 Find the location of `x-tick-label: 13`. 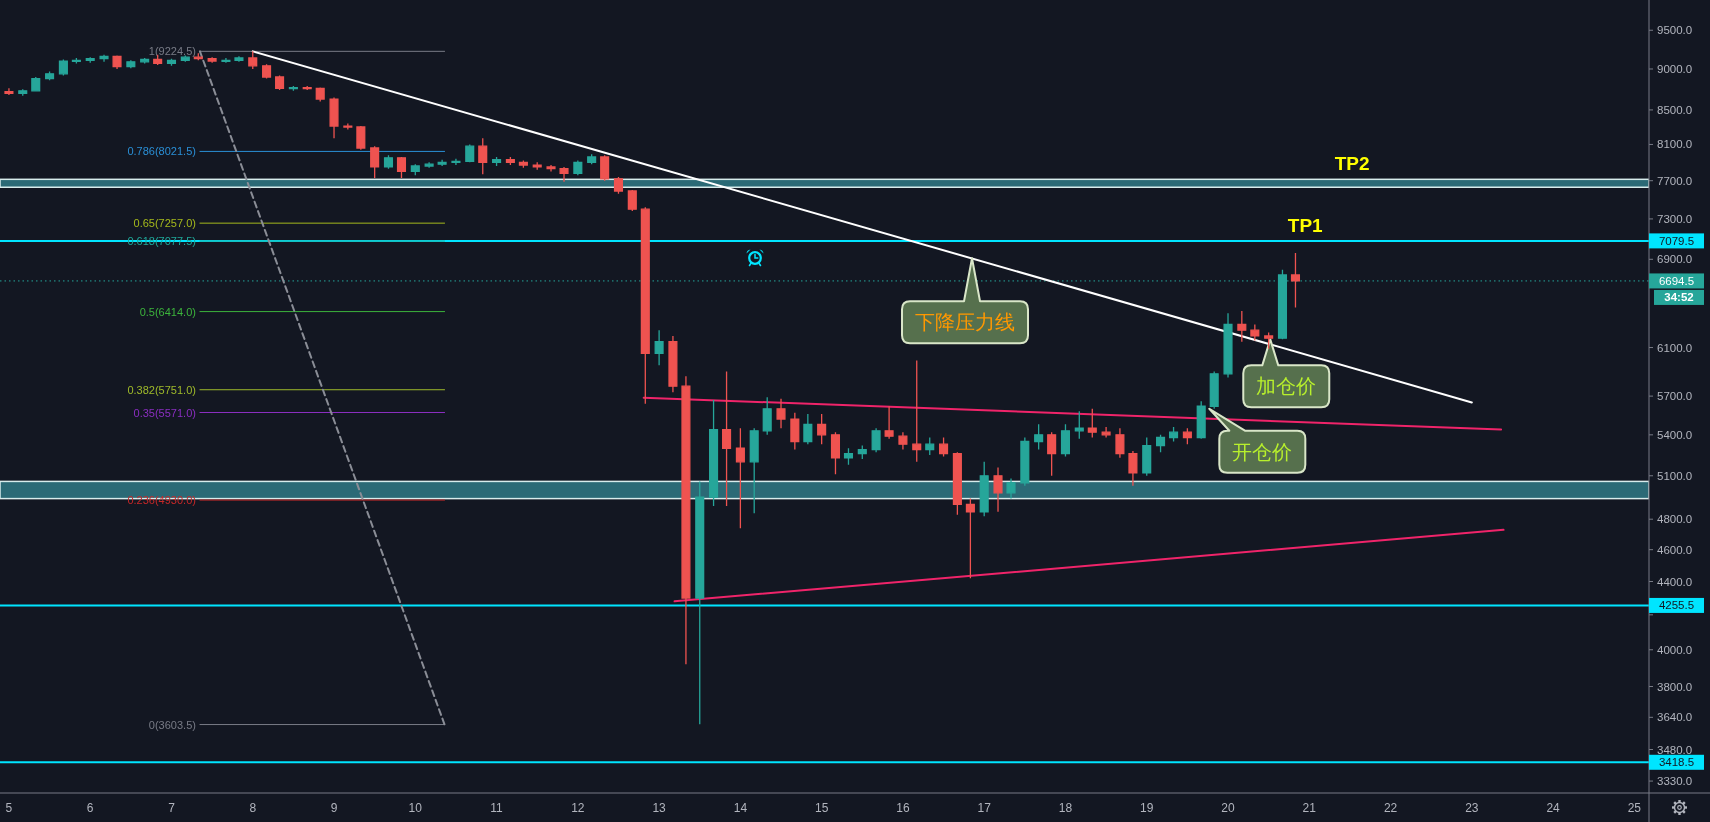

x-tick-label: 13 is located at coordinates (659, 808).